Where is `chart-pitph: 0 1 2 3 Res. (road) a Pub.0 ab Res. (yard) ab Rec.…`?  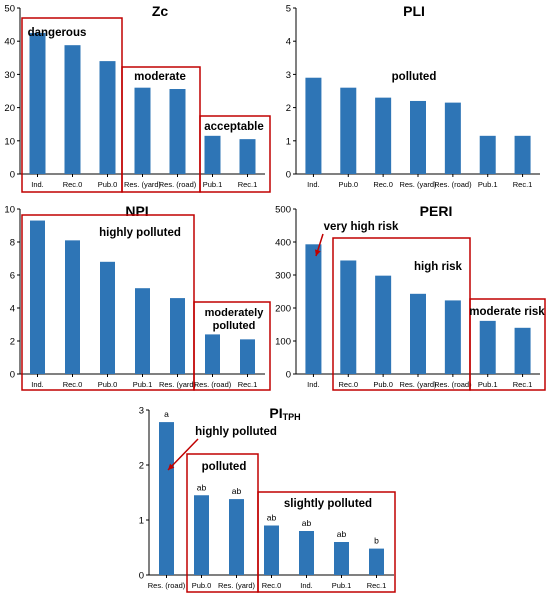
chart-pitph: 0 1 2 3 Res. (road) a Pub.0 ab Res. (yard) ab Rec.… is located at coordinates (267, 499).